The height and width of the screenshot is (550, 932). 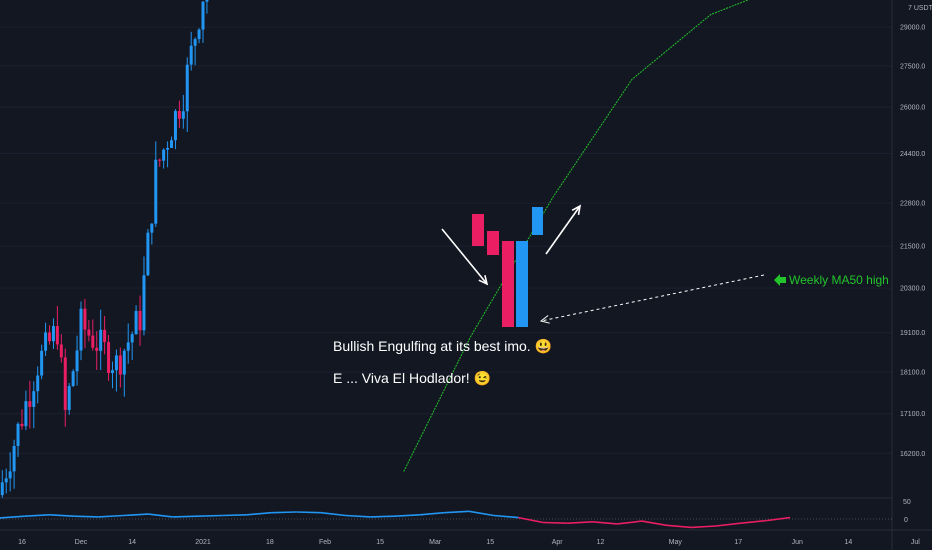 What do you see at coordinates (22, 542) in the screenshot?
I see `x-tick-label: 16` at bounding box center [22, 542].